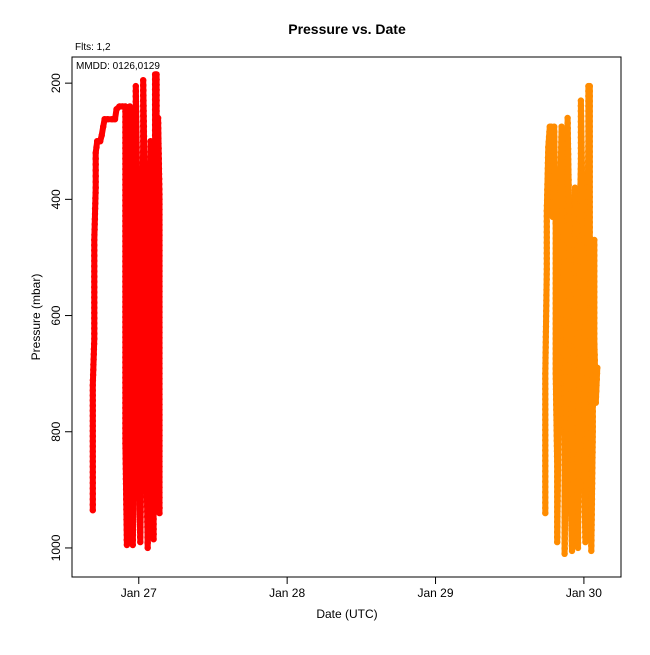 The image size is (650, 655). I want to click on x-axis: Jan 27 Jan 28 Jan 29 Jan 30, so click(361, 588).